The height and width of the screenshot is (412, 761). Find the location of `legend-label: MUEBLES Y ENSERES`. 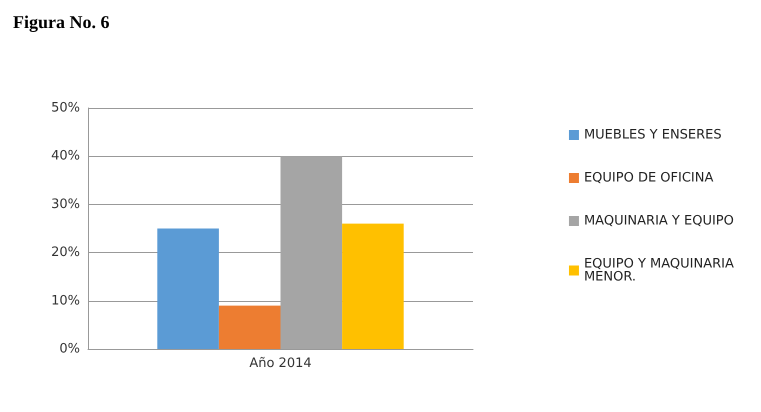

legend-label: MUEBLES Y ENSERES is located at coordinates (653, 135).